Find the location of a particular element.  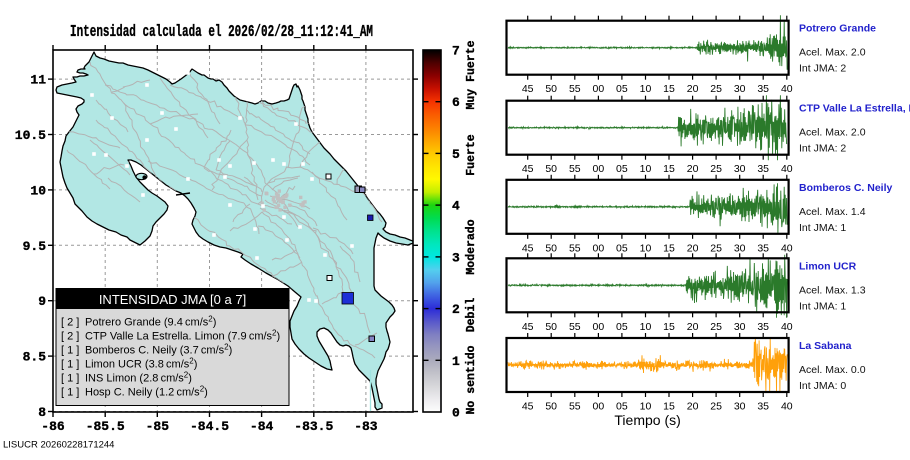

svg-text: 2 is located at coordinates (456, 309).